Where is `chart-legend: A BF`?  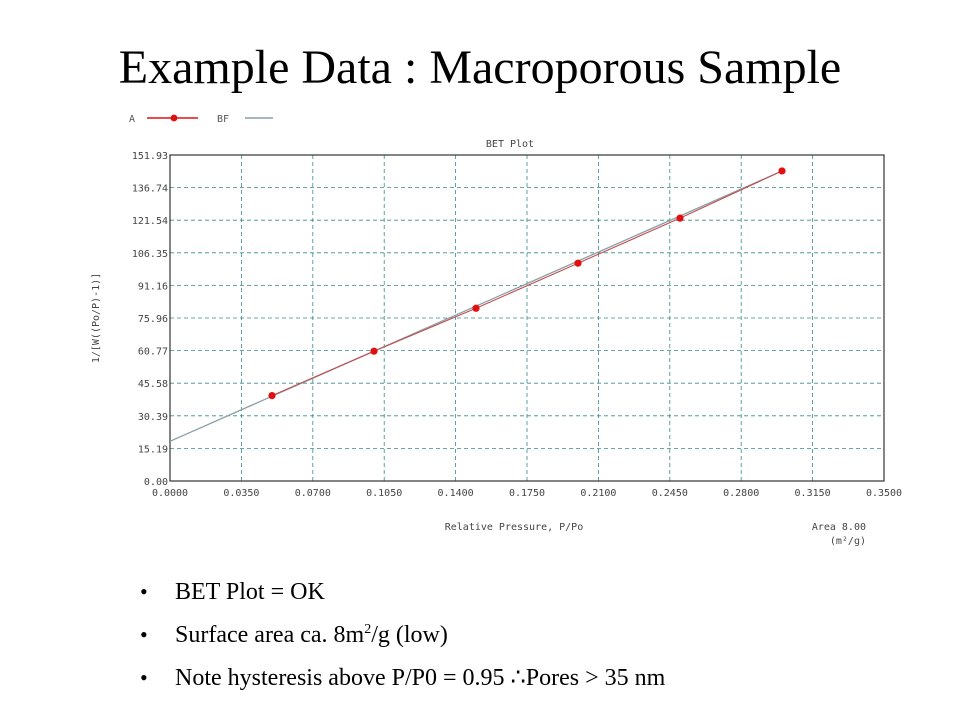 chart-legend: A BF is located at coordinates (201, 119).